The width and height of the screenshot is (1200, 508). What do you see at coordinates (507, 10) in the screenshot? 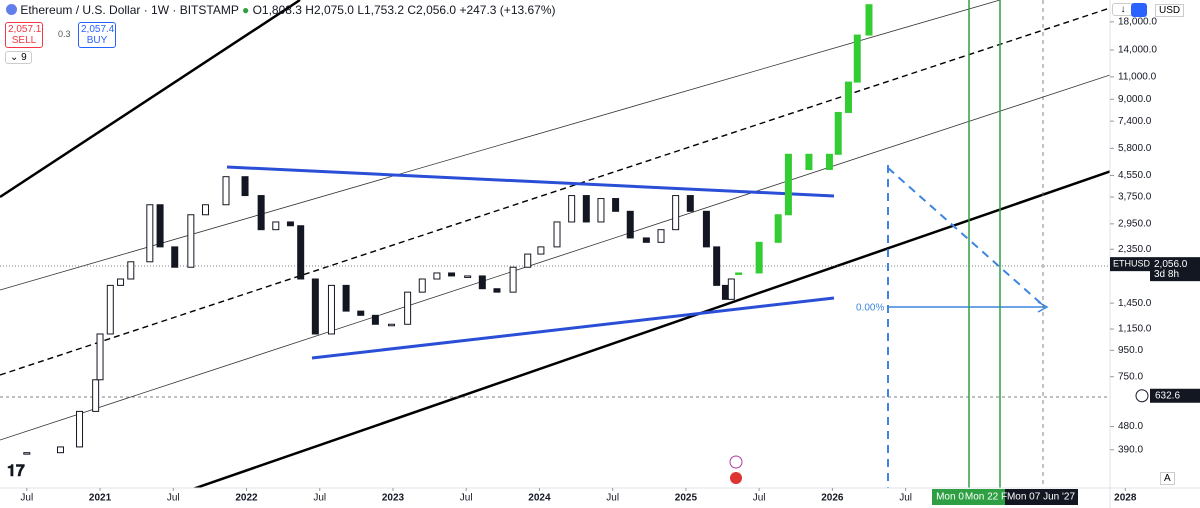
I see `ohlc-change: +247.3 (+13.67%)` at bounding box center [507, 10].